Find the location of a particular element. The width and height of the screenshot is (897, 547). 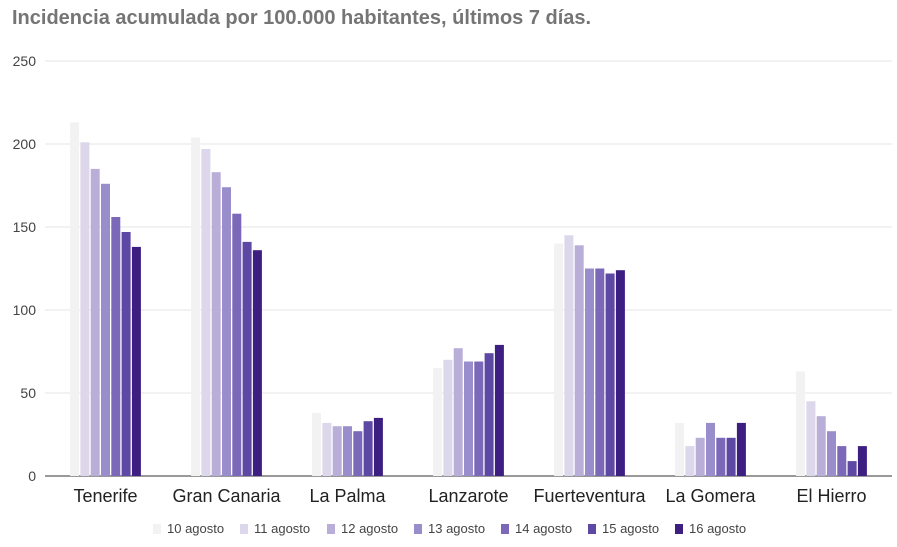

legend-label: 12 agosto is located at coordinates (369, 528).